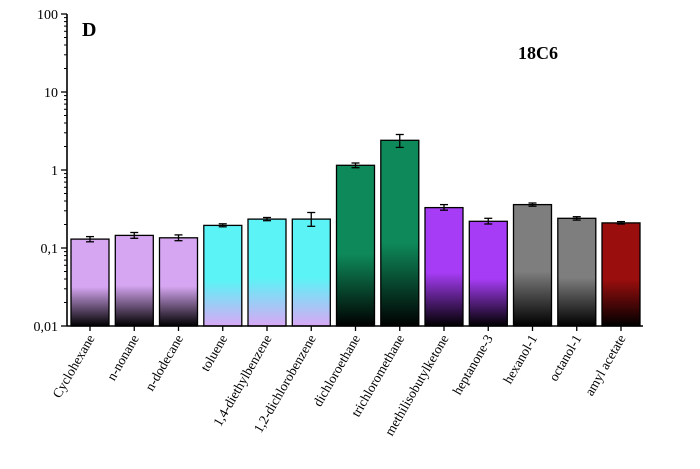  What do you see at coordinates (520, 359) in the screenshot?
I see `x-tick-label-11: hexanol-1` at bounding box center [520, 359].